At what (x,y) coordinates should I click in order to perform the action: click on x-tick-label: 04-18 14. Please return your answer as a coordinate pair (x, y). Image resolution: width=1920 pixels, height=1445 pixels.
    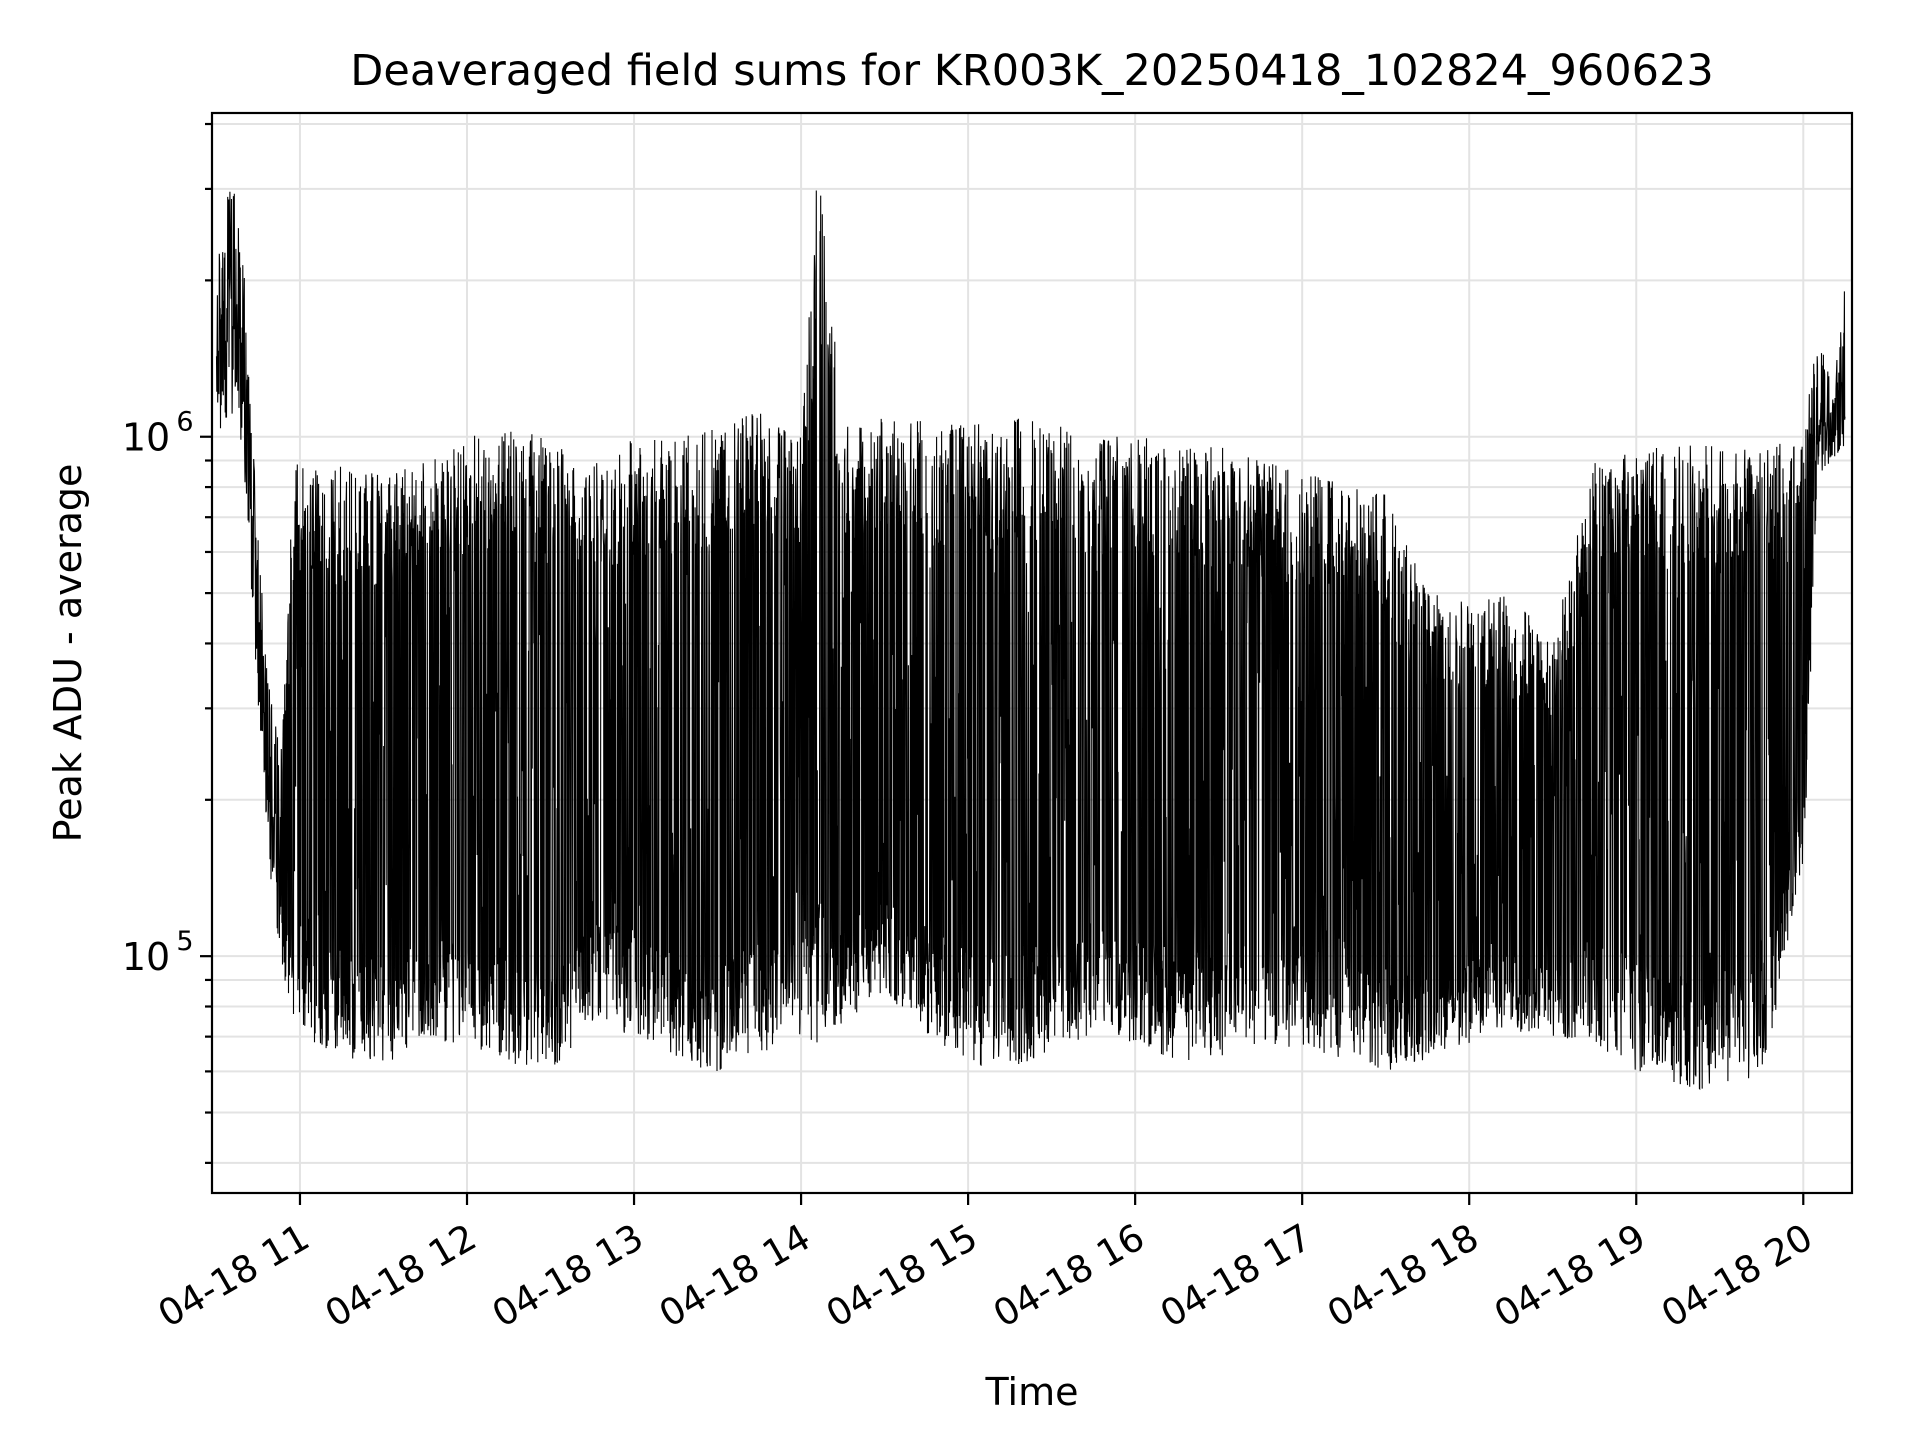
    Looking at the image, I should click on (735, 1276).